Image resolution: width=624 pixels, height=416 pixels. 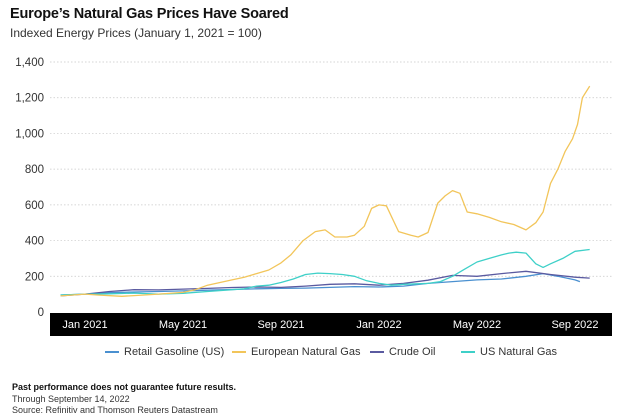 I want to click on y-tick-label: 200, so click(x=34, y=277).